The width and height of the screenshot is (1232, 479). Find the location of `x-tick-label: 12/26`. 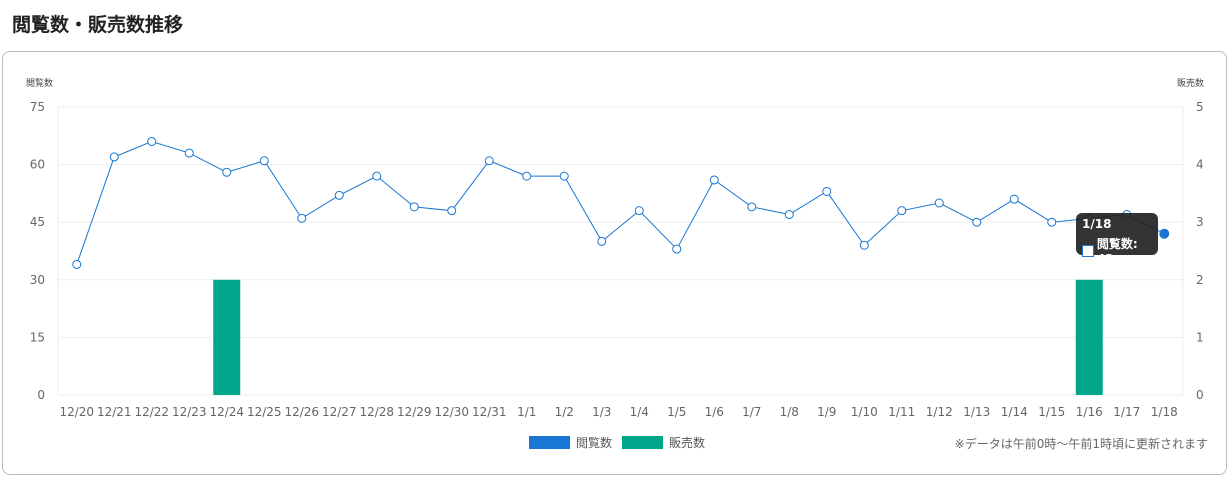

x-tick-label: 12/26 is located at coordinates (301, 412).